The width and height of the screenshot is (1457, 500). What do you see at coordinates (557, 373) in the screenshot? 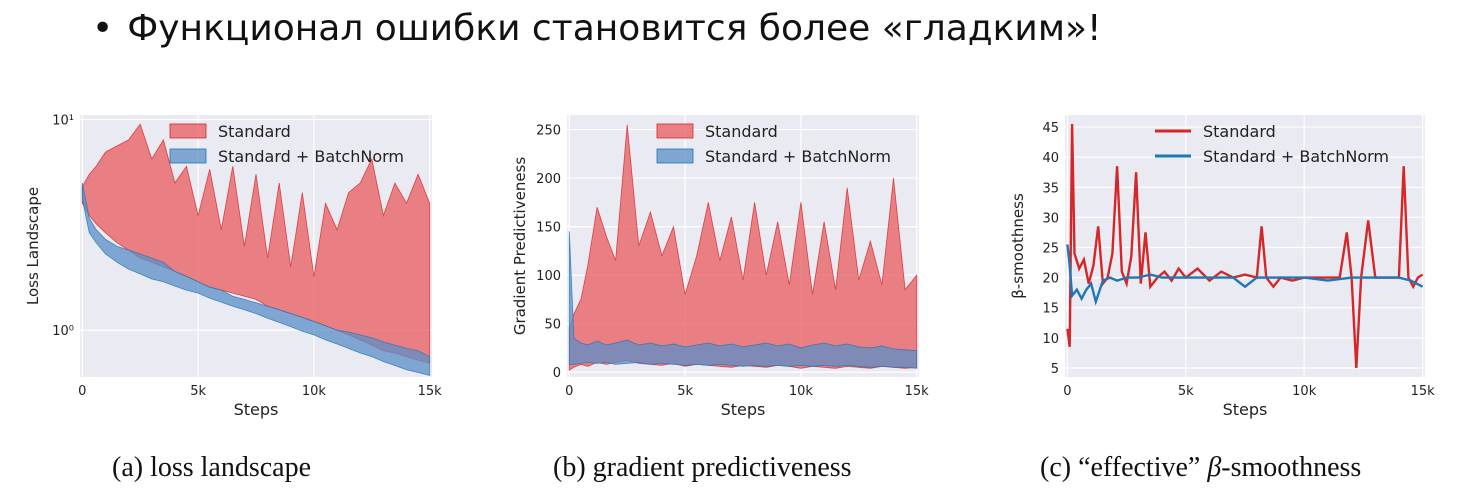
I see `y-tick-label: 0` at bounding box center [557, 373].